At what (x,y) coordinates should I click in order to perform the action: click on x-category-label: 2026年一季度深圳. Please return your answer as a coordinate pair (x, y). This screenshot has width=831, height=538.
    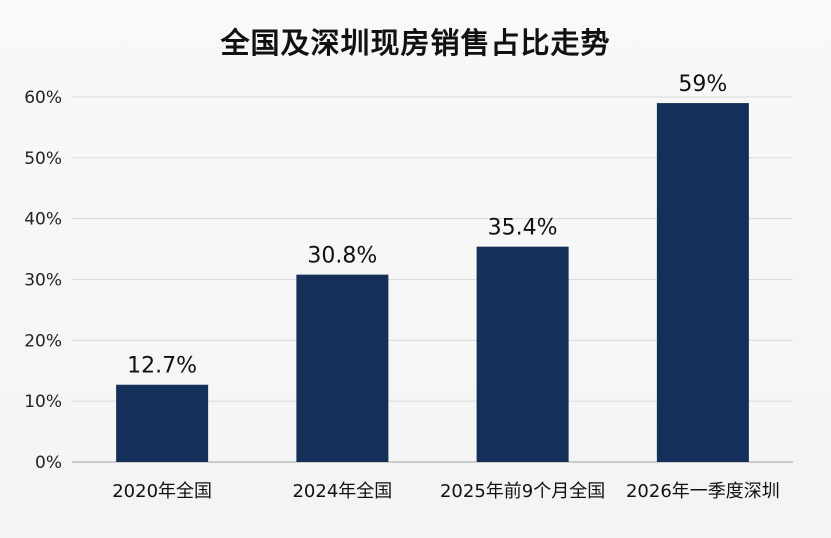
    Looking at the image, I should click on (703, 491).